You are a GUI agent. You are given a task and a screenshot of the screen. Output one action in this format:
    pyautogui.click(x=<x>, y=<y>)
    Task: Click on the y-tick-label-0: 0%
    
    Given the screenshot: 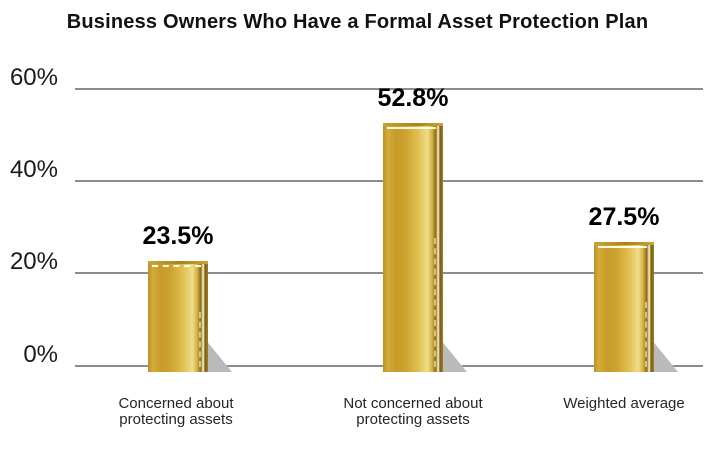 What is the action you would take?
    pyautogui.click(x=40, y=354)
    